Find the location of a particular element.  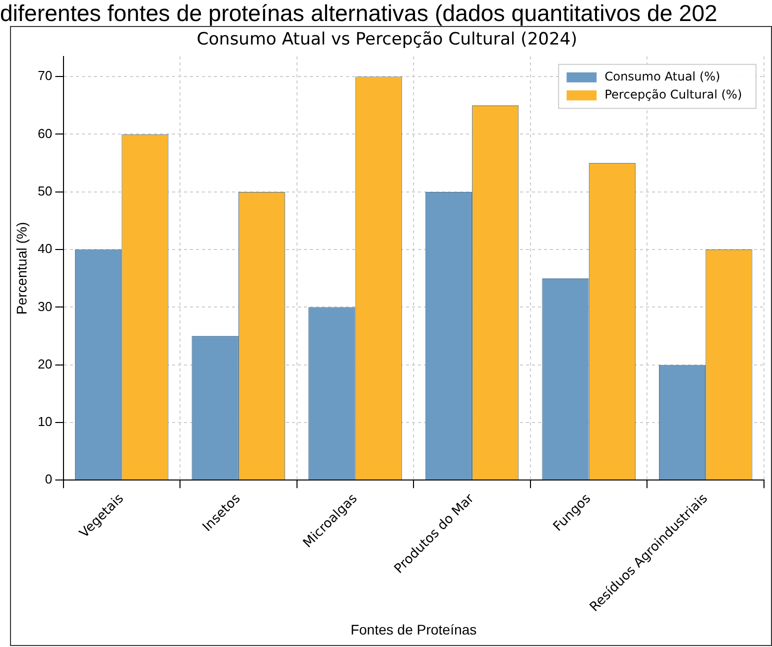

text: diferentes fontes de proteínas alternativas (dados quantitativos de 202 is located at coordinates (359, 13).